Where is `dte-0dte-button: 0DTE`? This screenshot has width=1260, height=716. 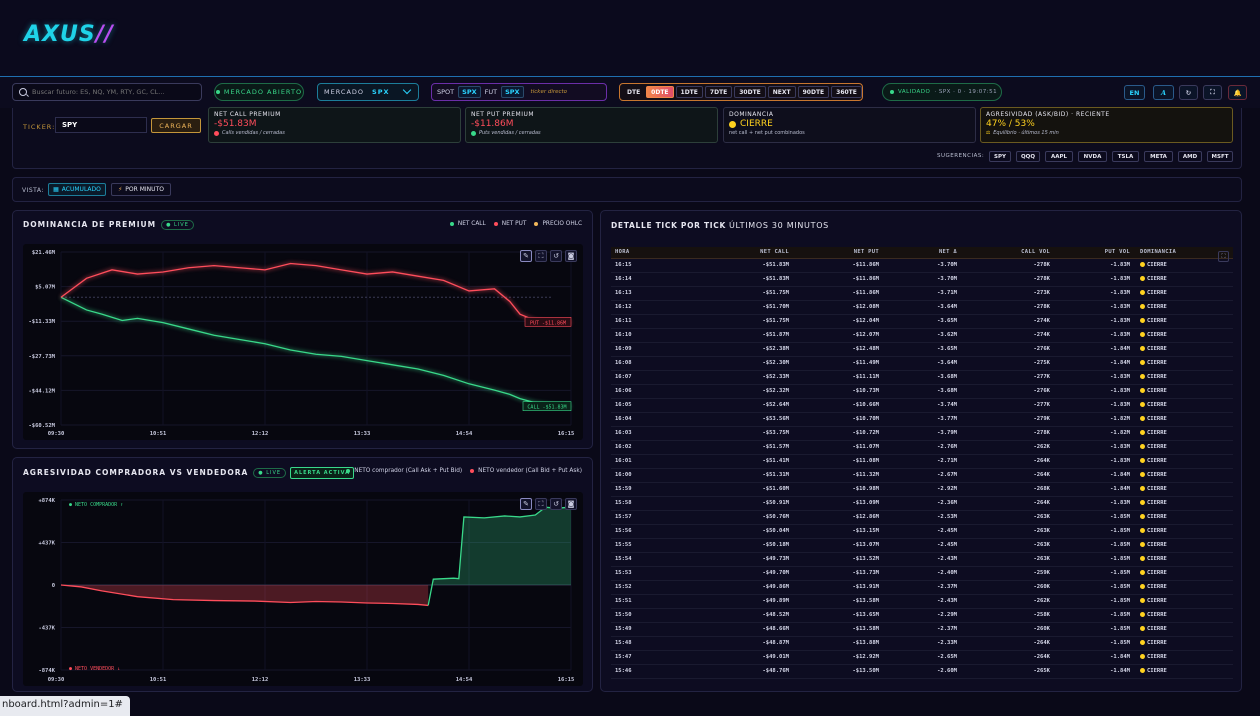
dte-0dte-button: 0DTE is located at coordinates (660, 92).